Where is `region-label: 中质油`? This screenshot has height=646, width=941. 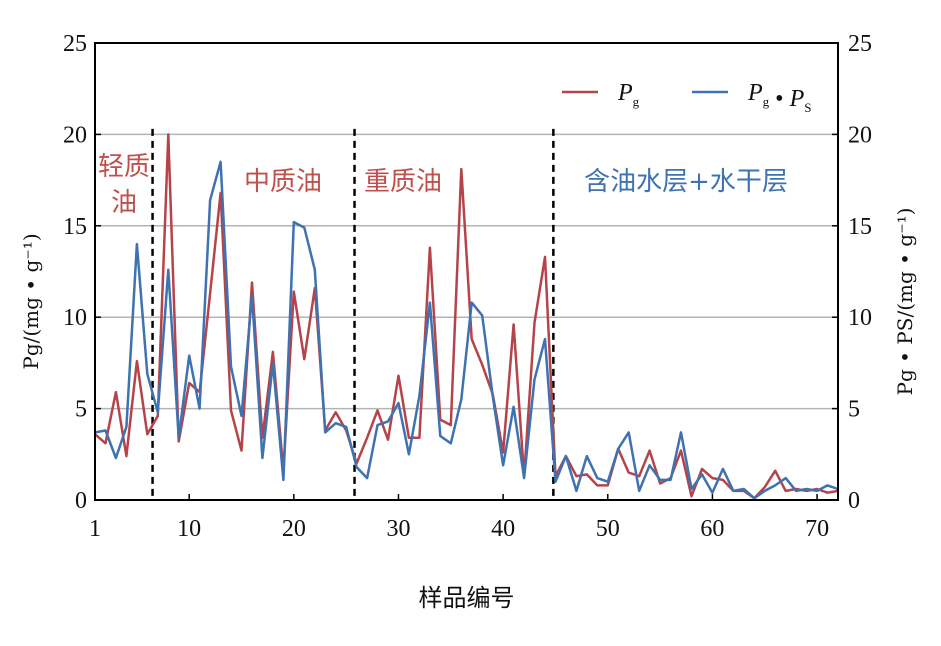
region-label: 中质油 is located at coordinates (283, 182).